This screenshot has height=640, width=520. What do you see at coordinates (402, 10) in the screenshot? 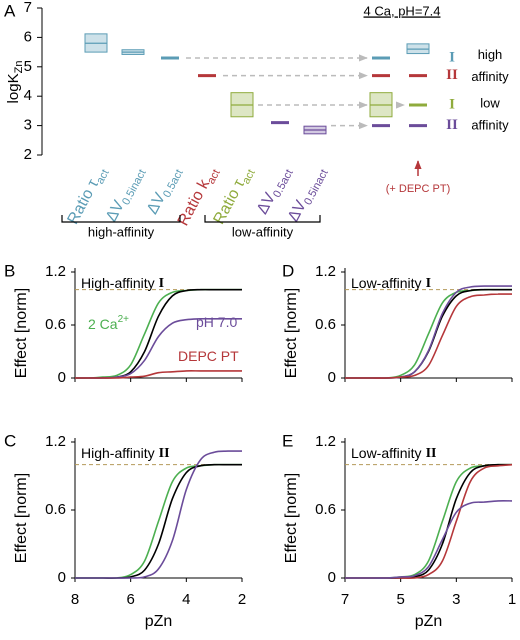
I see `header: 4 Ca, pH=7.4` at bounding box center [402, 10].